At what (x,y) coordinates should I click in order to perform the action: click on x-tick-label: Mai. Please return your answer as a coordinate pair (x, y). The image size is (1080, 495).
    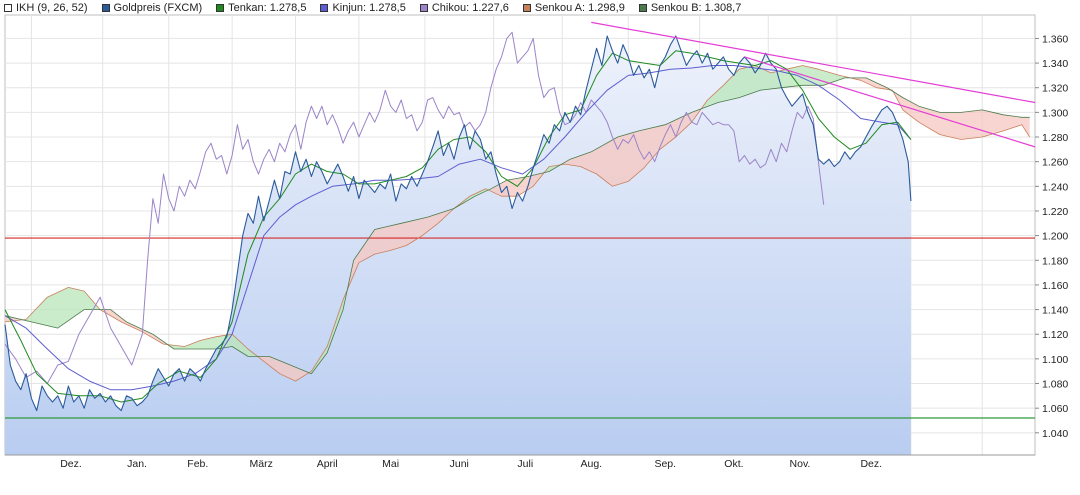
    Looking at the image, I should click on (390, 464).